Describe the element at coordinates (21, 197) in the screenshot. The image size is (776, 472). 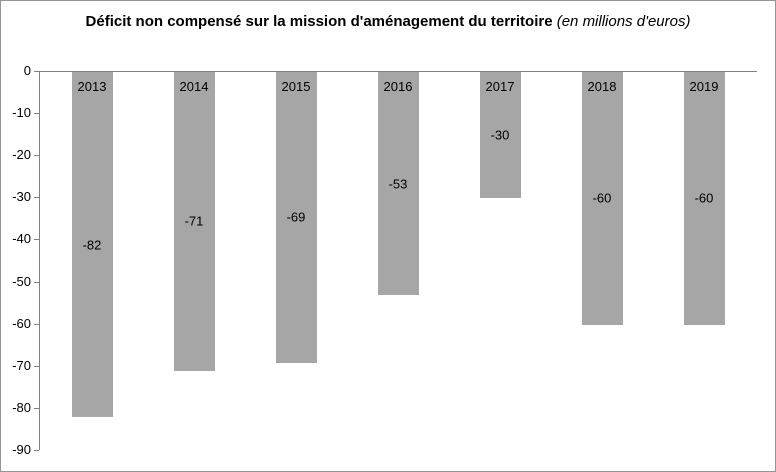
I see `y-tick-label: -30` at that location.